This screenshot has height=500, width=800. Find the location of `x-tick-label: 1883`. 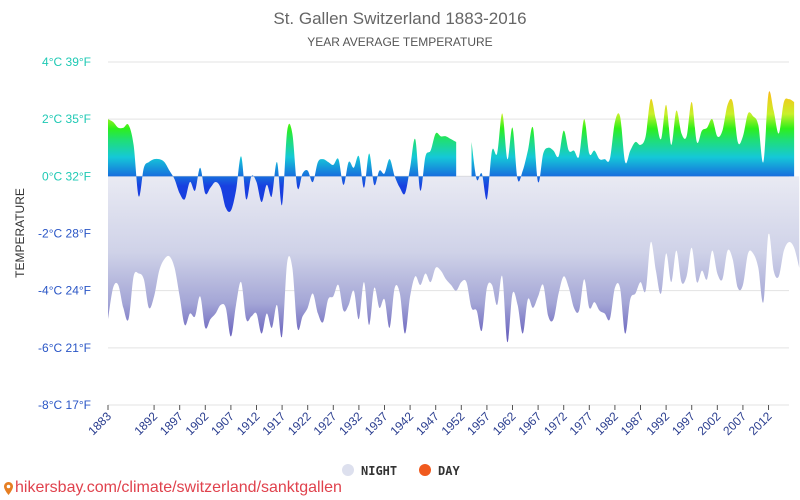

x-tick-label: 1883 is located at coordinates (99, 423).